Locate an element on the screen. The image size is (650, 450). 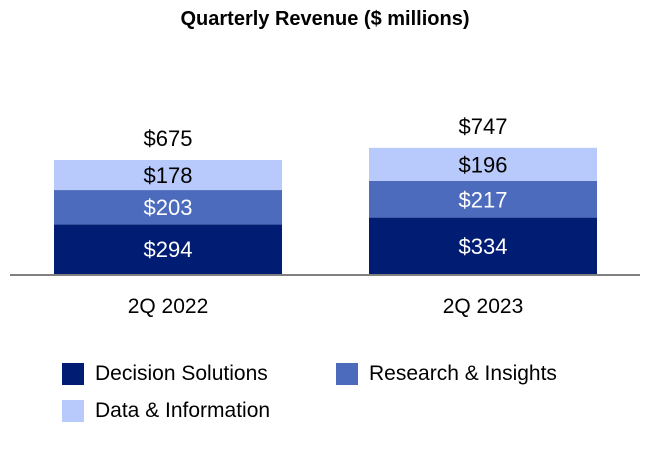
legend-label: Research & Insights is located at coordinates (463, 373).